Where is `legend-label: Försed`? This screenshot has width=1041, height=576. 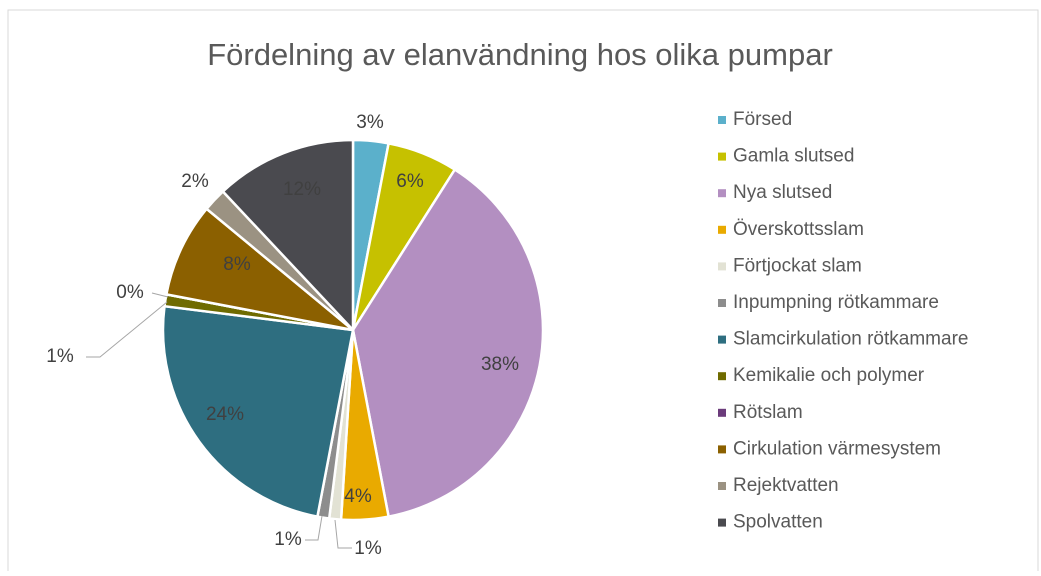
legend-label: Försed is located at coordinates (762, 119).